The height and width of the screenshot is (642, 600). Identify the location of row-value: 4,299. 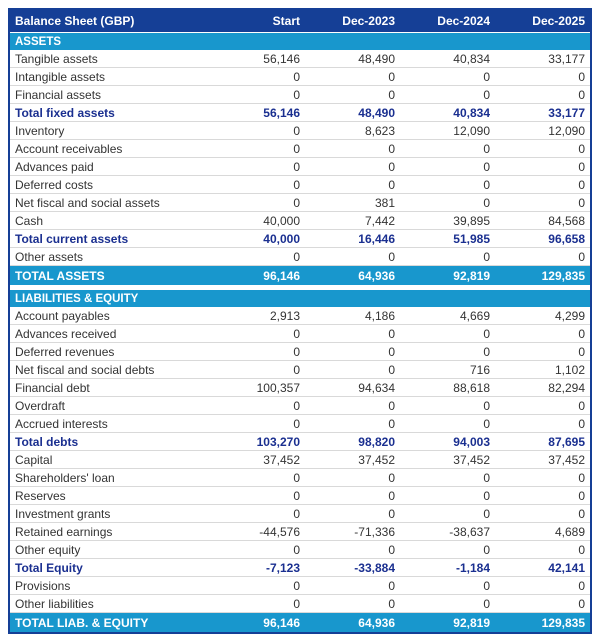
(569, 315).